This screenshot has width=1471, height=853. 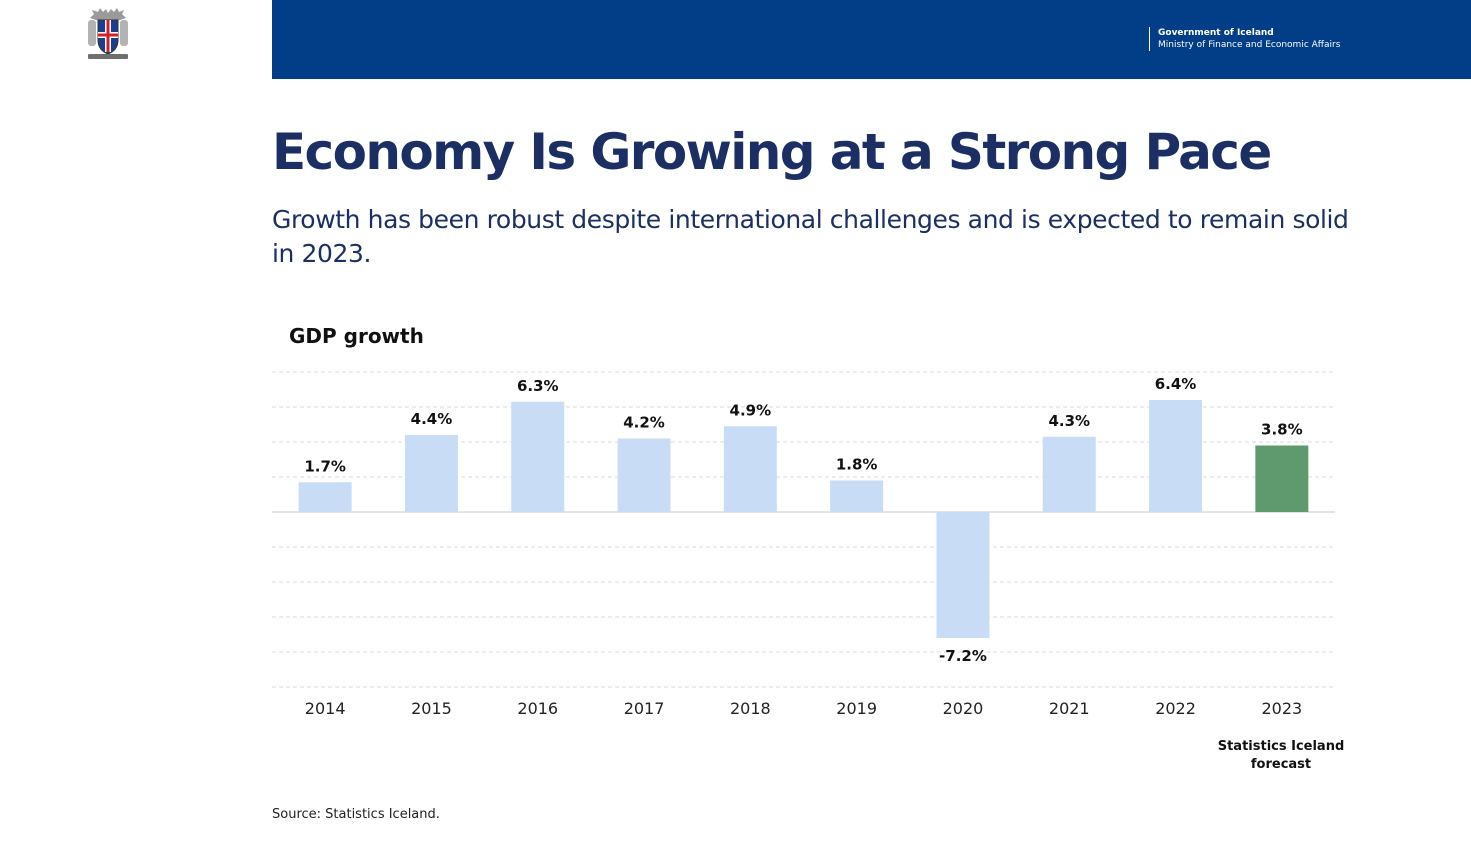 I want to click on data-label-2021: 4.3%, so click(x=1069, y=421).